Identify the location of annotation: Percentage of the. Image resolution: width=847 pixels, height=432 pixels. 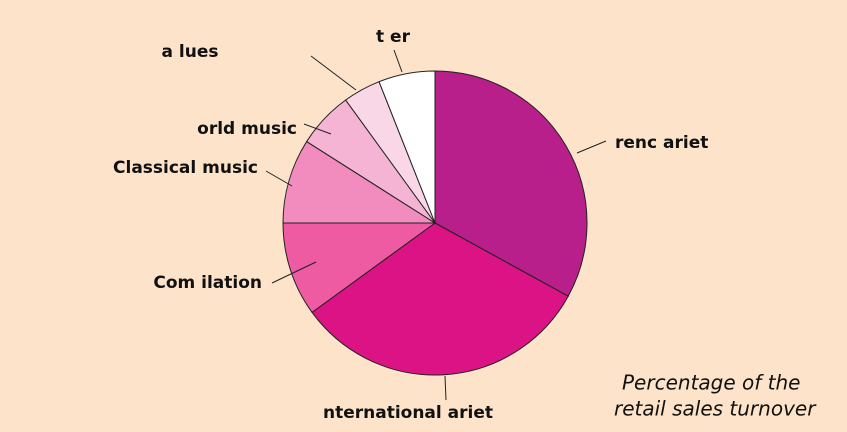
(711, 383).